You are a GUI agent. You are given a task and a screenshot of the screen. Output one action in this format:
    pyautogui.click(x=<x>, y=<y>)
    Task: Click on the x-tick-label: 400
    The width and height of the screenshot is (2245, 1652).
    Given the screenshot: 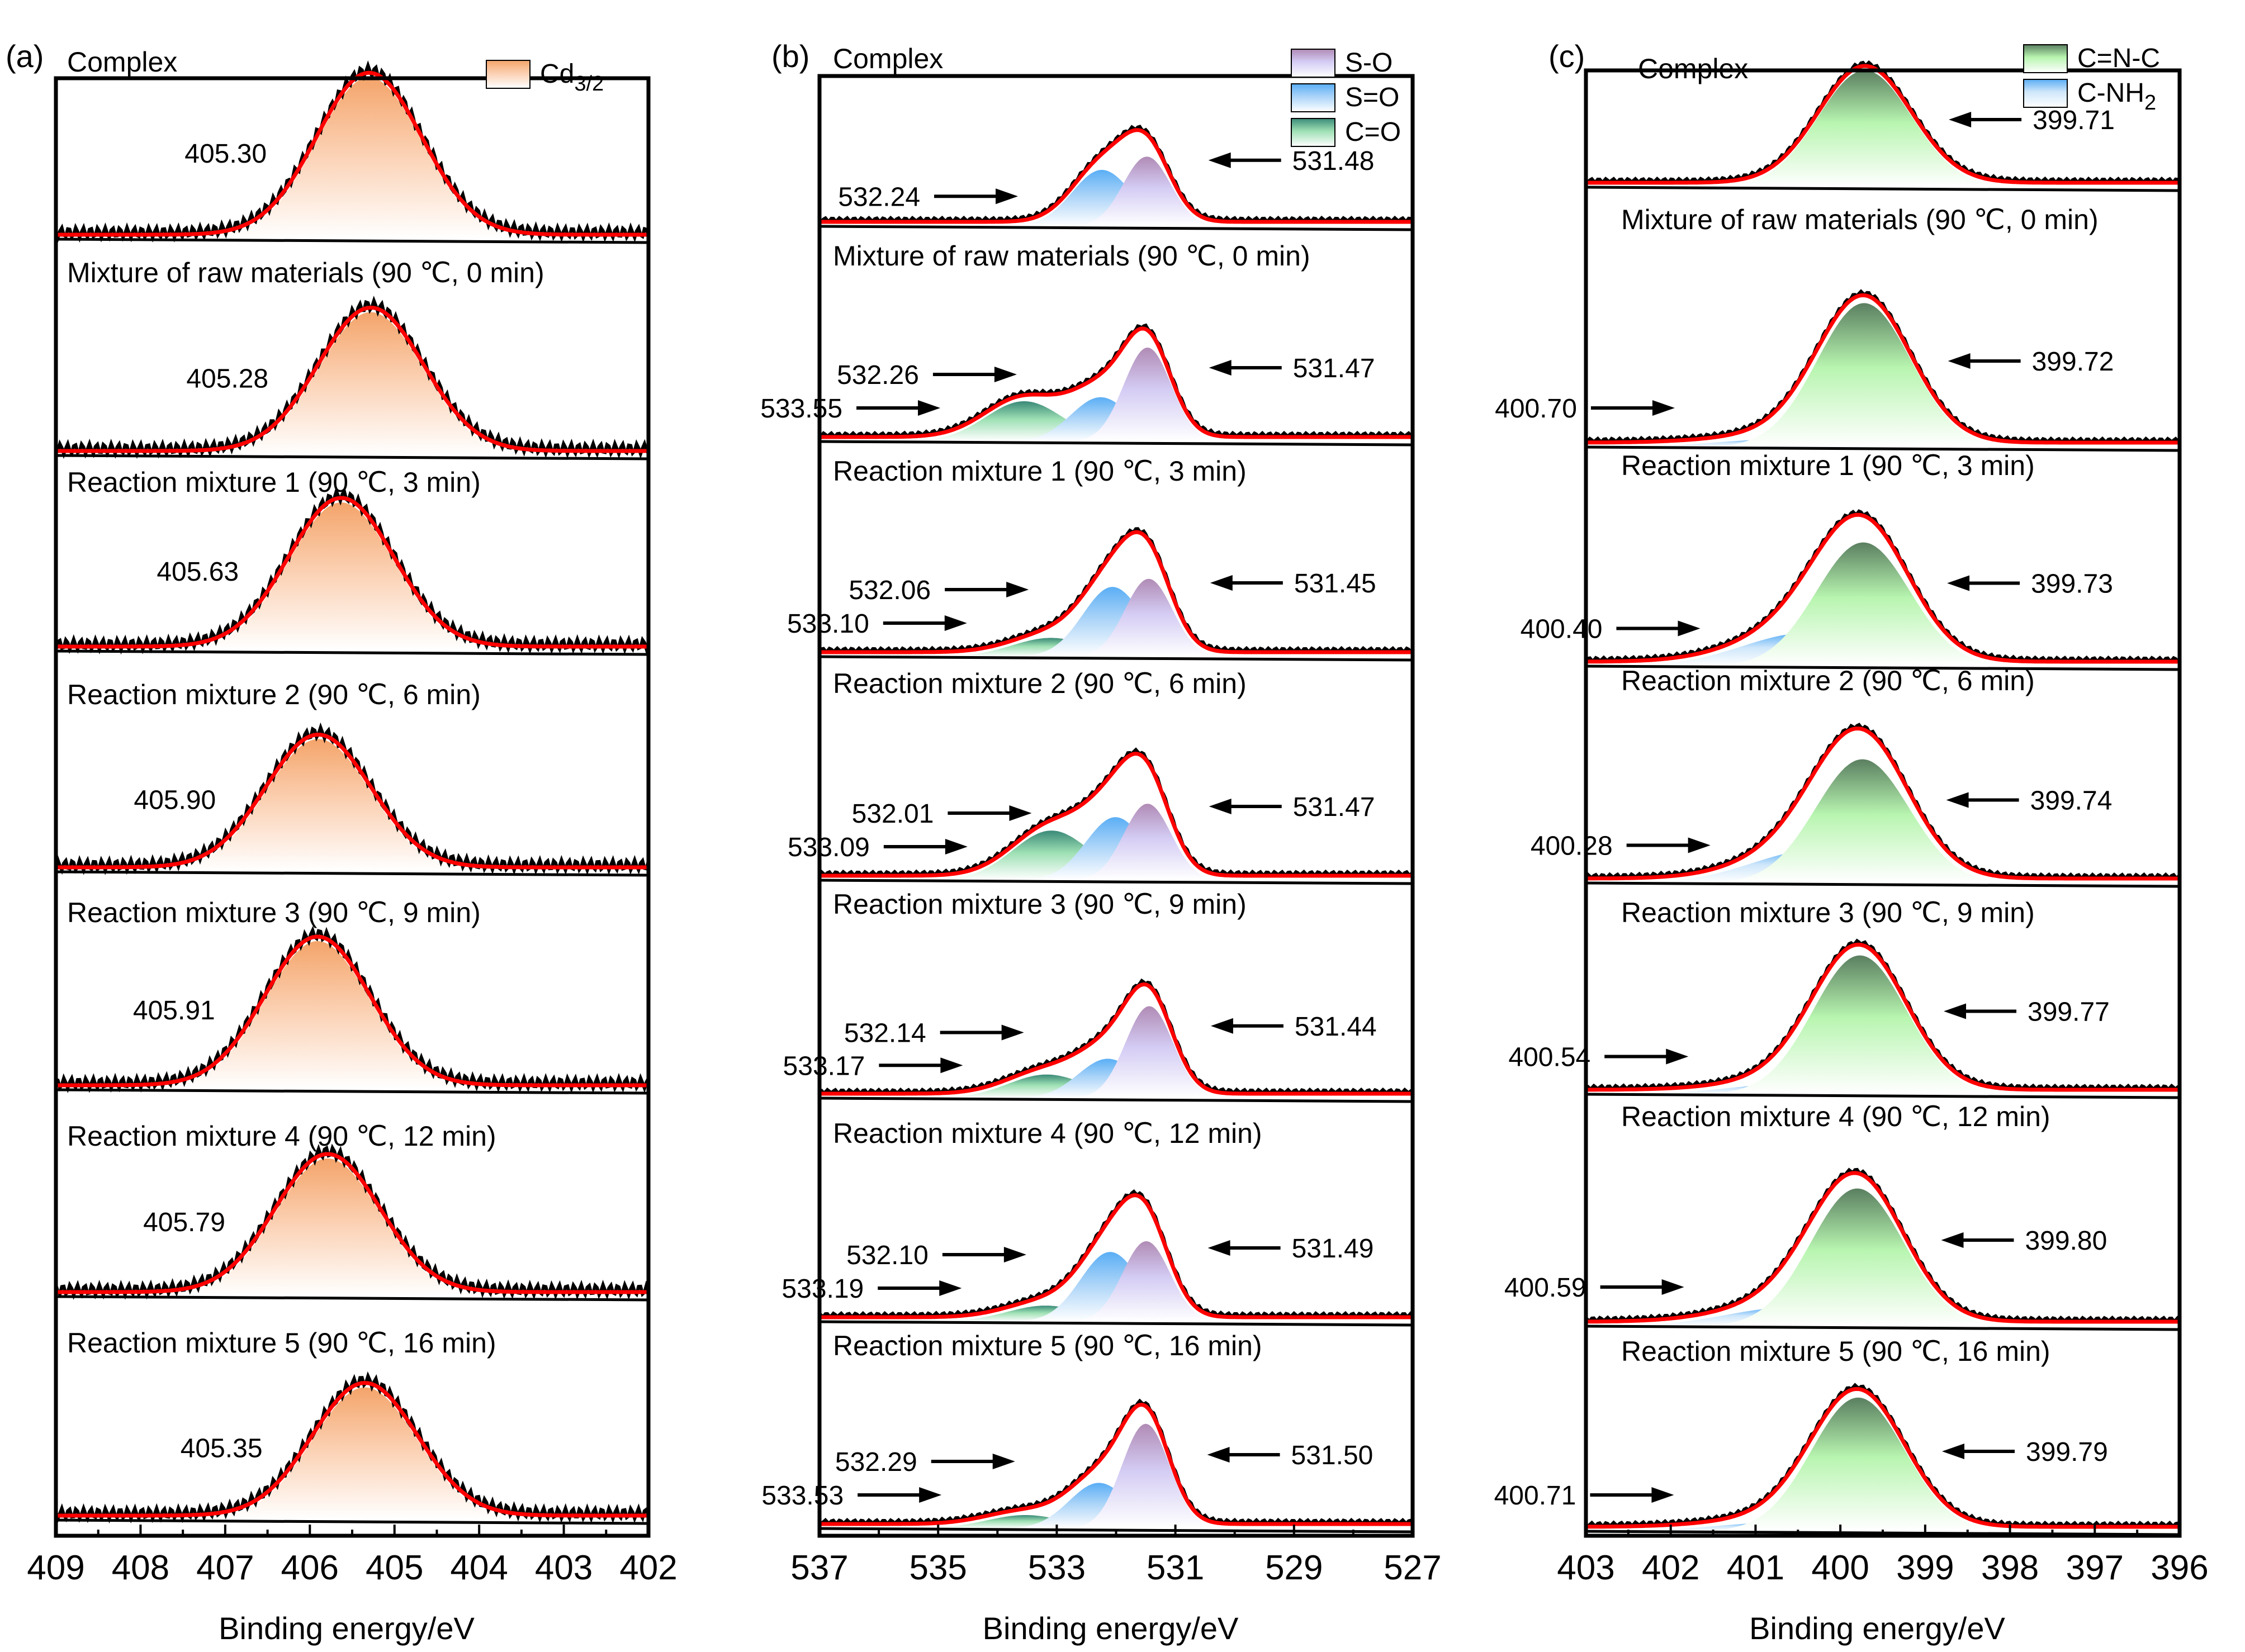 What is the action you would take?
    pyautogui.click(x=1840, y=1568)
    